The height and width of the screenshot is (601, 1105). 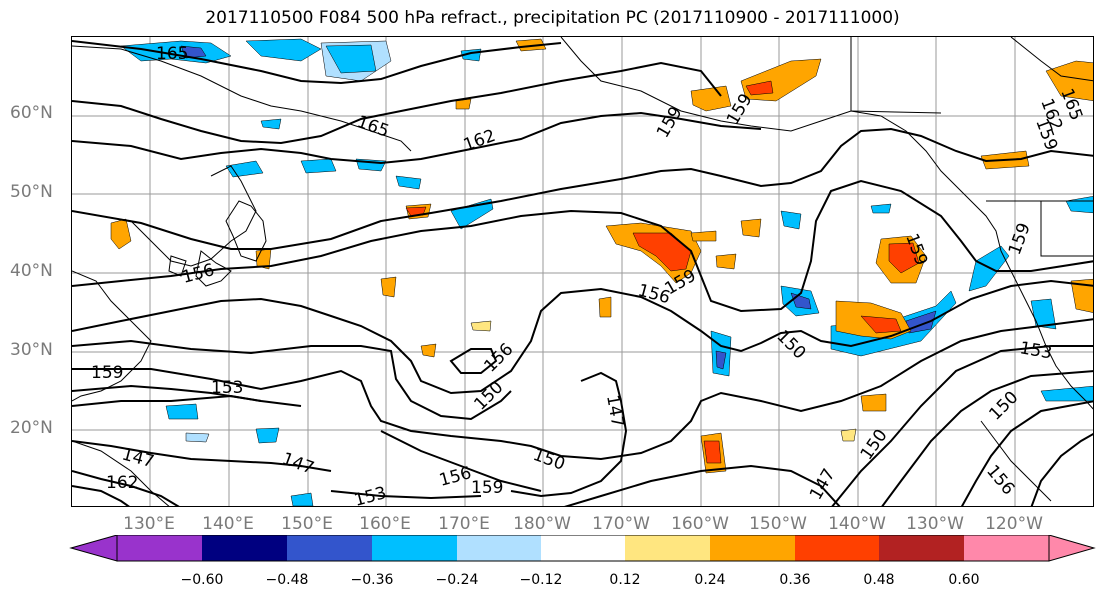 I want to click on lon-label-130w: 130°W, so click(x=935, y=524).